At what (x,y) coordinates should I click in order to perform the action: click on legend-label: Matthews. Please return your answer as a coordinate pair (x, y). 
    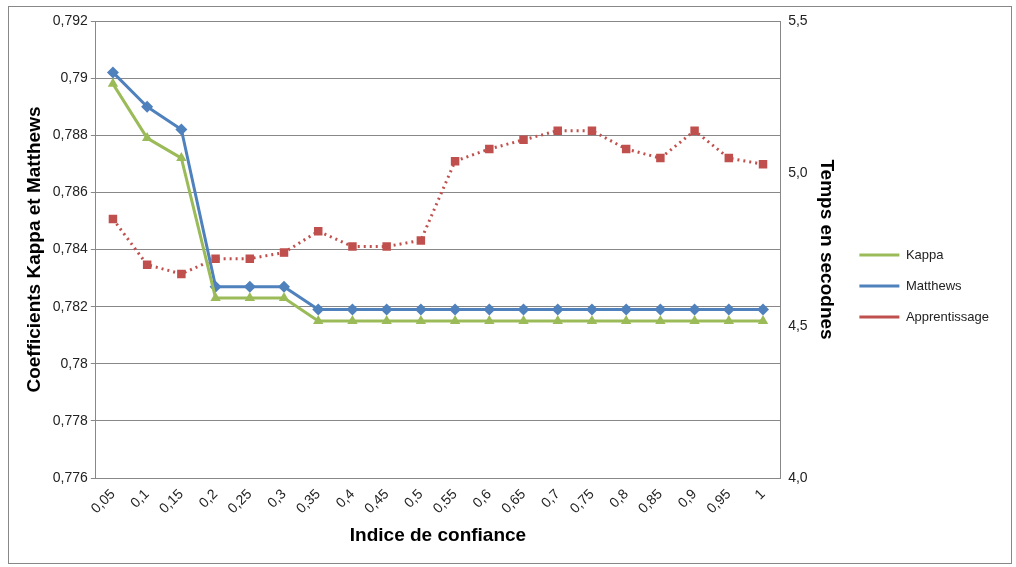
    Looking at the image, I should click on (934, 285).